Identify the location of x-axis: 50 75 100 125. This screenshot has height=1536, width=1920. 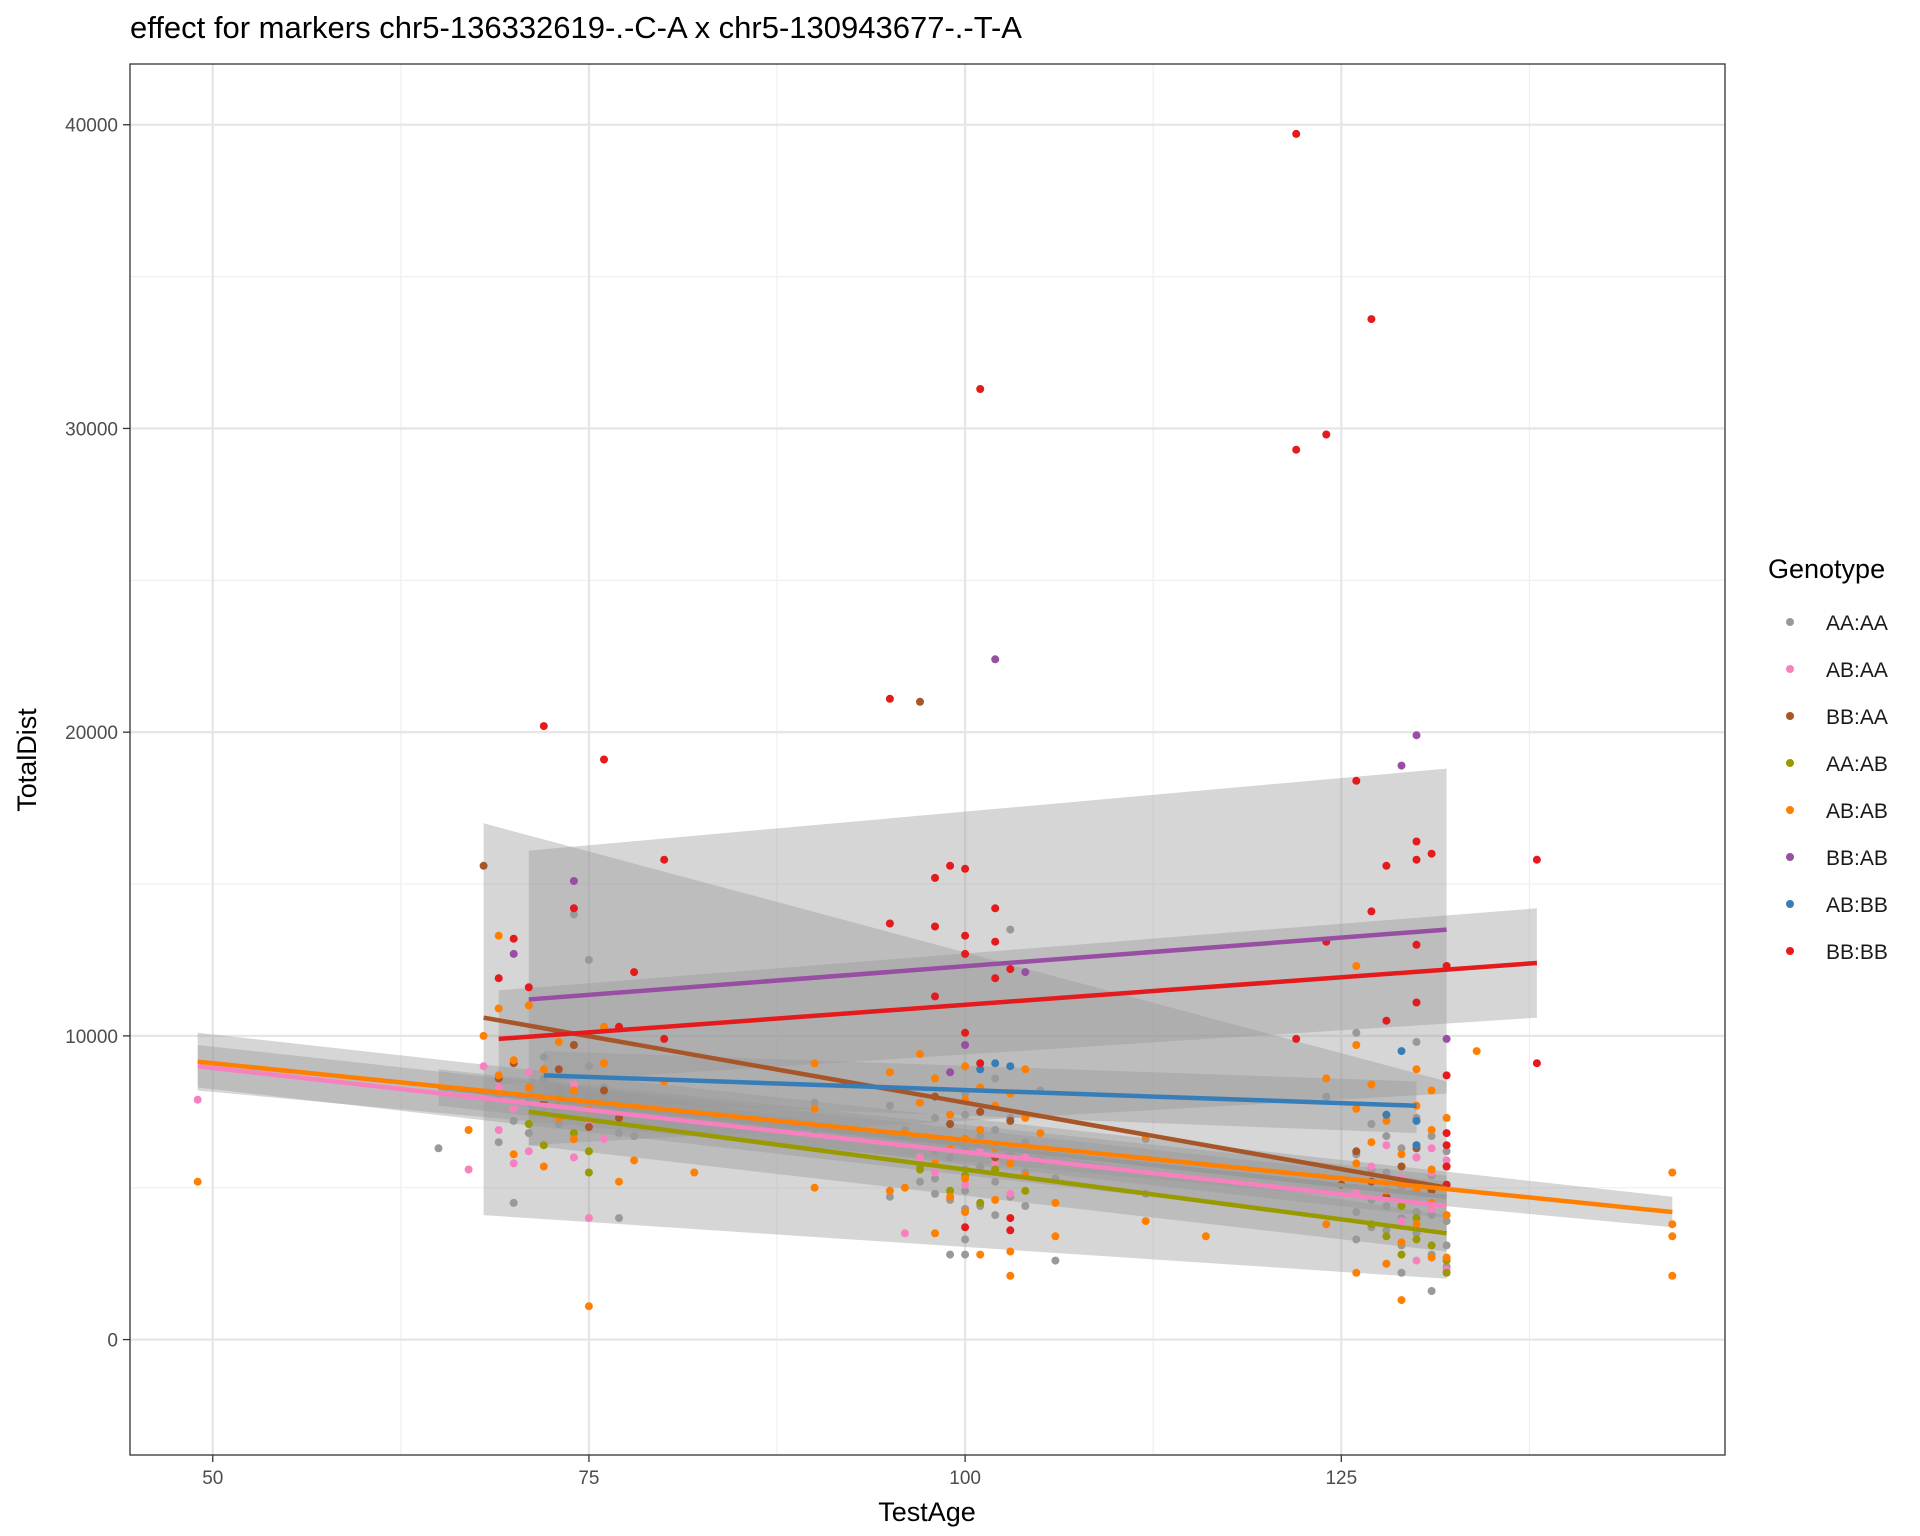
(779, 1472).